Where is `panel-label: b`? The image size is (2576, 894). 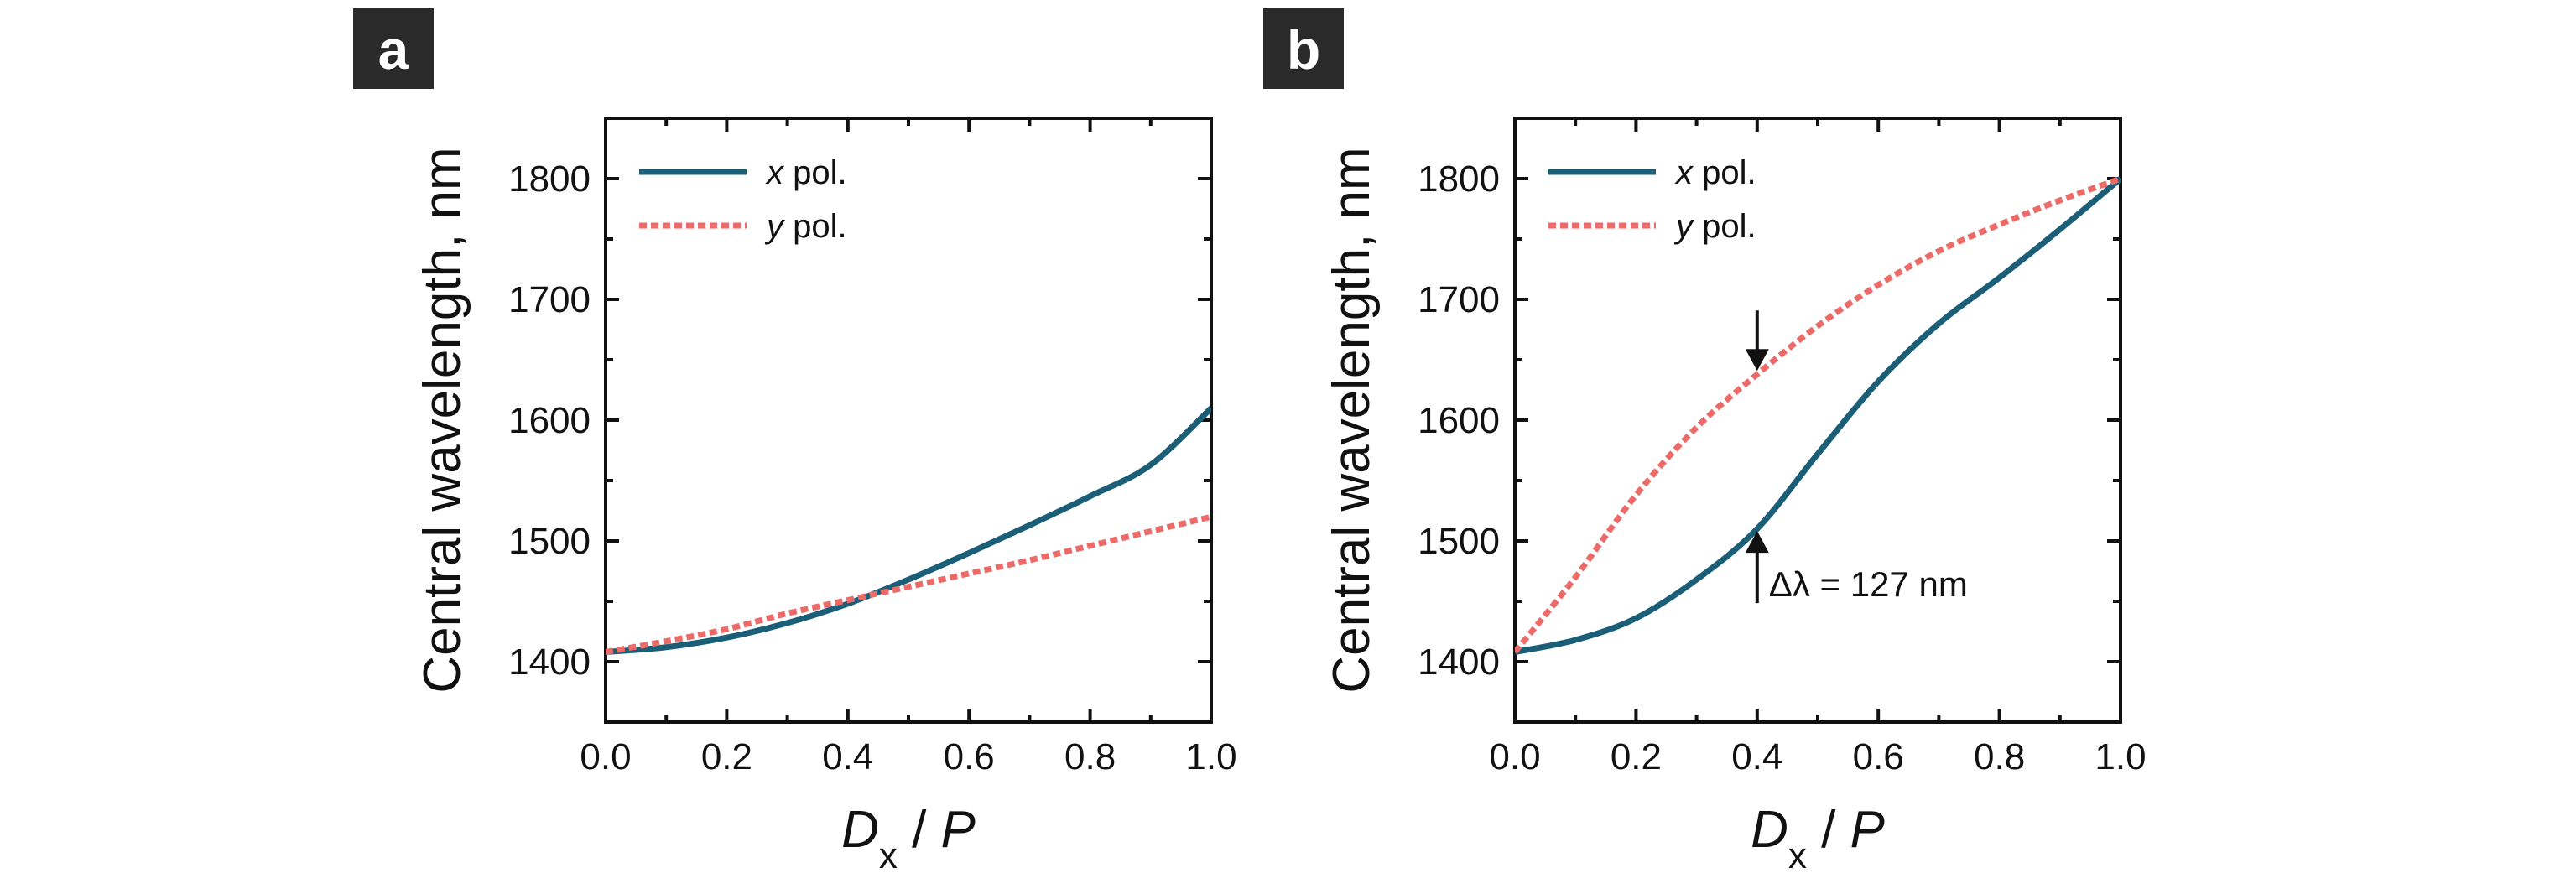 panel-label: b is located at coordinates (1303, 49).